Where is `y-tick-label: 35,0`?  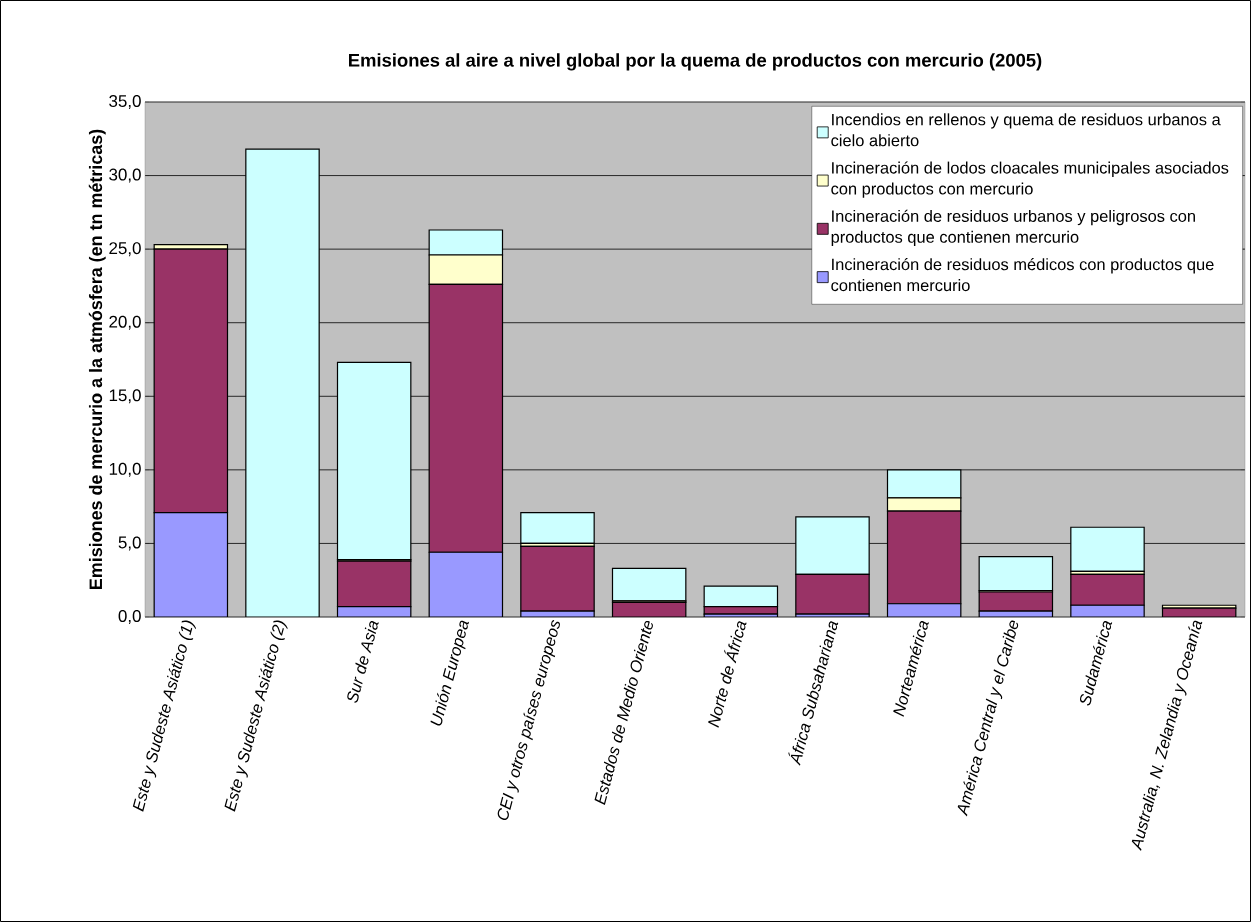 y-tick-label: 35,0 is located at coordinates (125, 101).